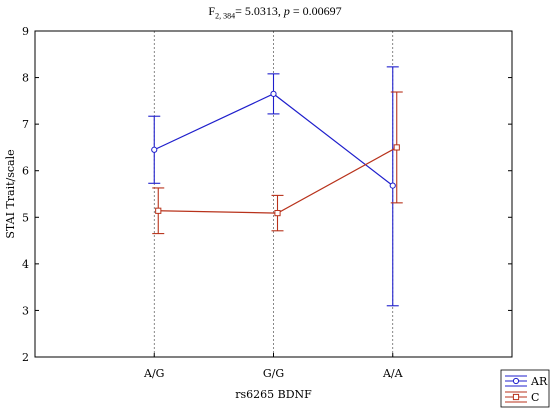 Image resolution: width=550 pixels, height=408 pixels. What do you see at coordinates (535, 397) in the screenshot?
I see `legend-label-C: C` at bounding box center [535, 397].